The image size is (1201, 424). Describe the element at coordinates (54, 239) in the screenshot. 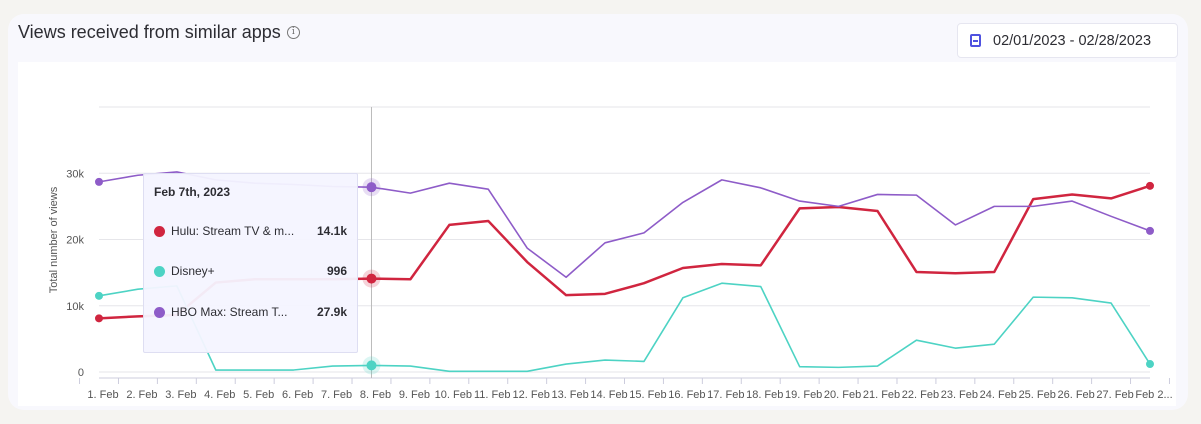

I see `y-axis-label: Total number of views` at that location.